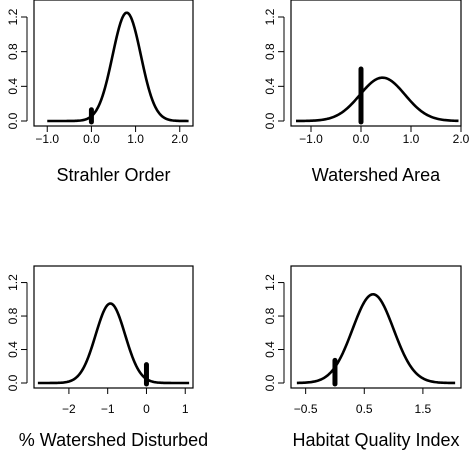 This screenshot has height=451, width=474. Describe the element at coordinates (364, 409) in the screenshot. I see `x-tick-label: 0.5` at that location.